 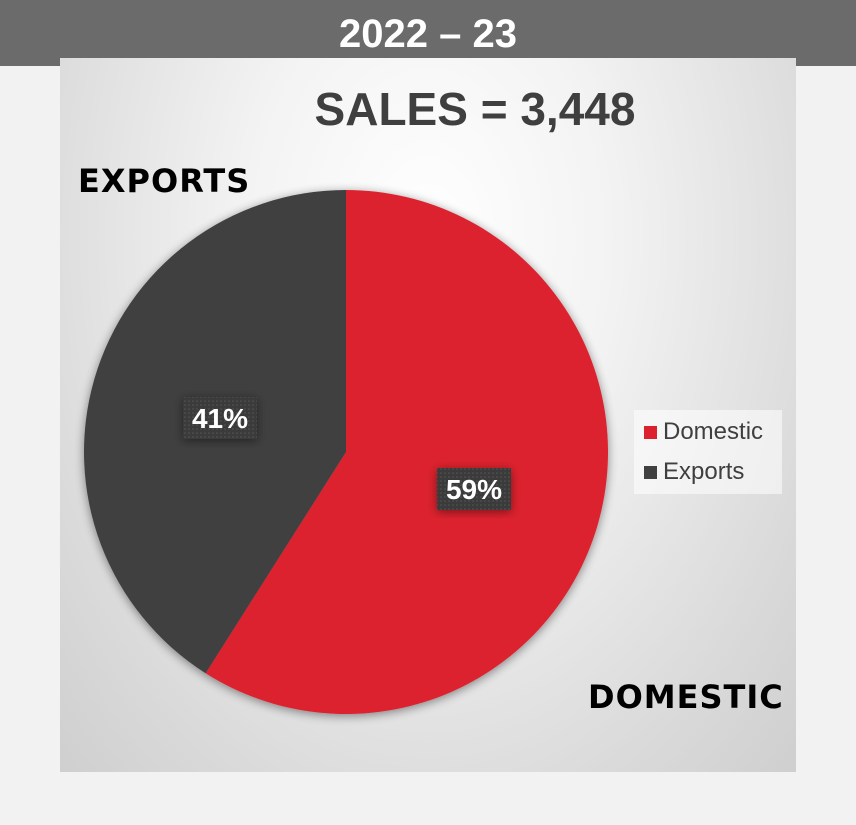 I want to click on data-label-text: 59%, so click(x=474, y=489).